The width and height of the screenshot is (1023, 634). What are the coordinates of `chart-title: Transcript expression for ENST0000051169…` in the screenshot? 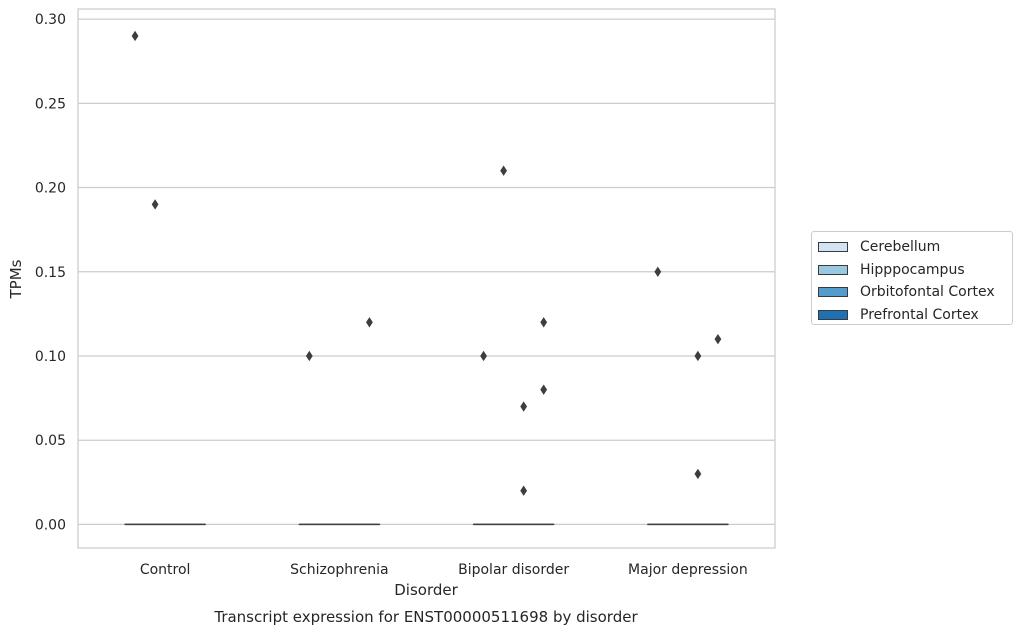 It's located at (425, 617).